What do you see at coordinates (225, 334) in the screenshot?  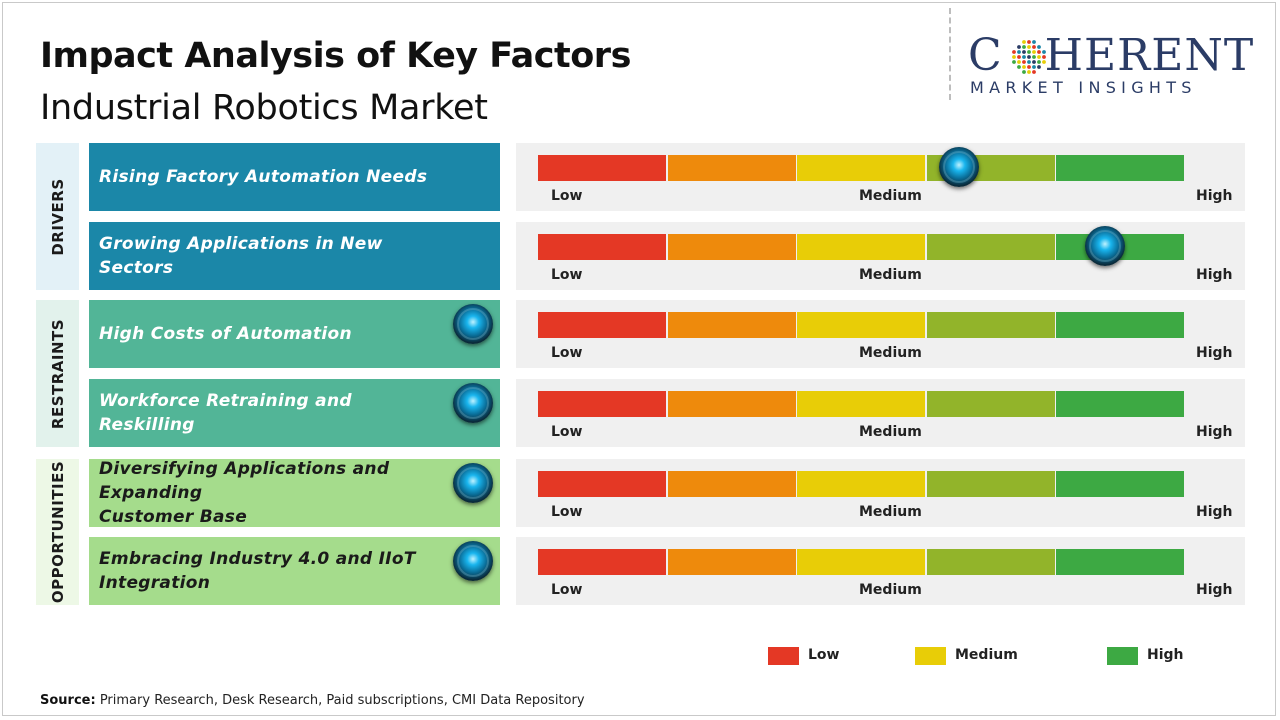 I see `factor-label: High Costs of Automation` at bounding box center [225, 334].